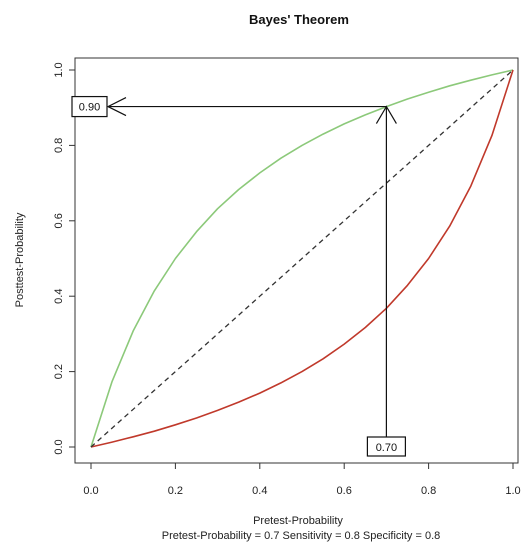 The image size is (526, 548). Describe the element at coordinates (90, 491) in the screenshot. I see `x-tick-label: 0.0` at that location.